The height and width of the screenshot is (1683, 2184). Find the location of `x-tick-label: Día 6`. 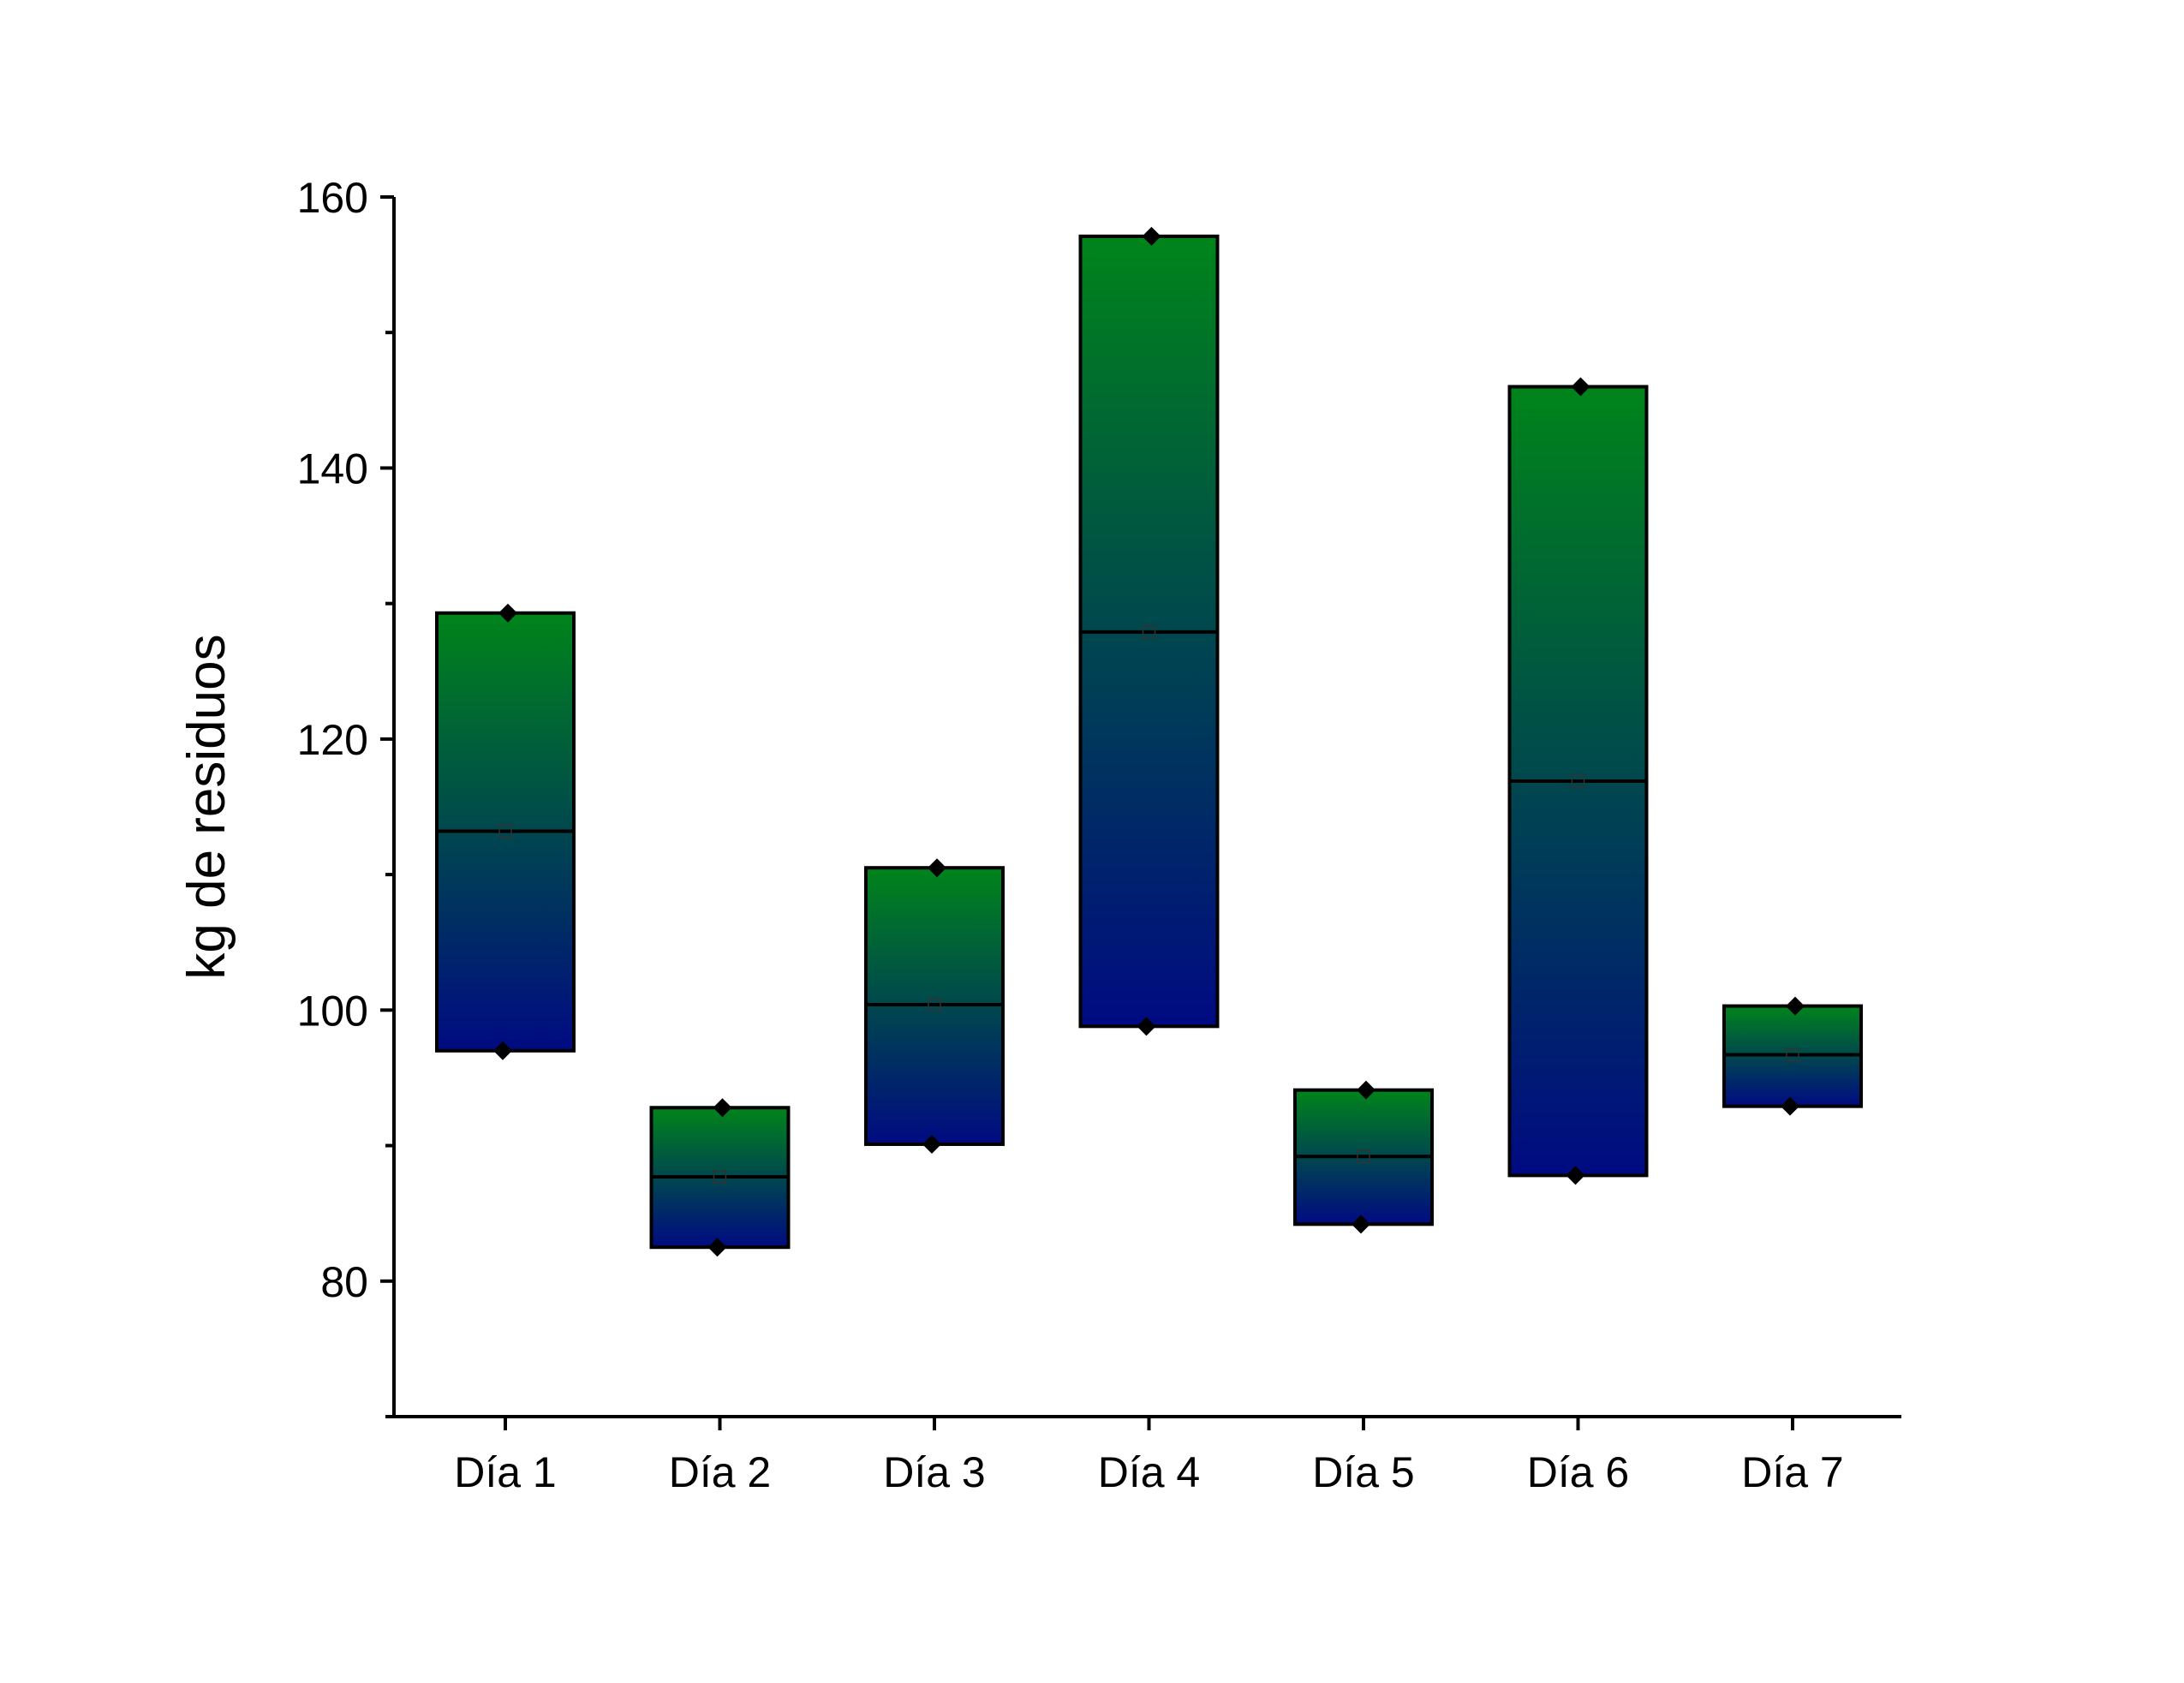

x-tick-label: Día 6 is located at coordinates (1578, 1472).